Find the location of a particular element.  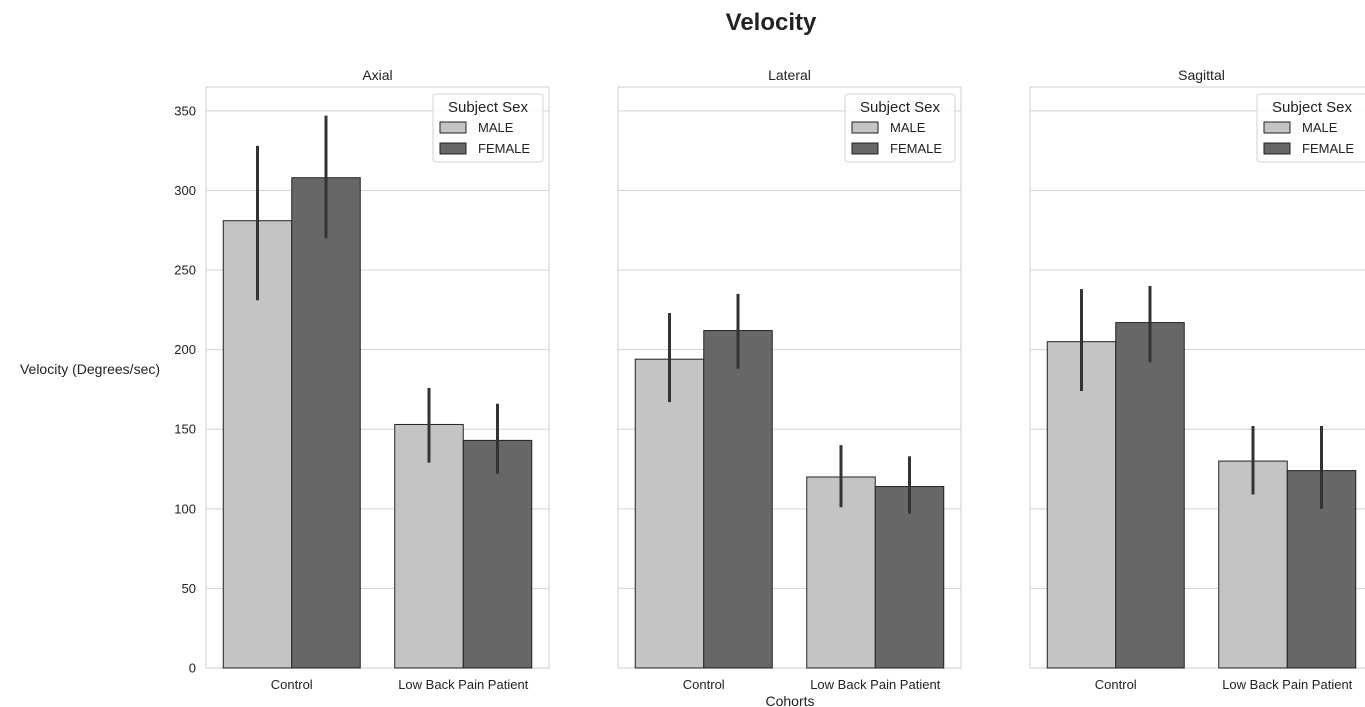

panel-title: Sagittal is located at coordinates (1201, 75).